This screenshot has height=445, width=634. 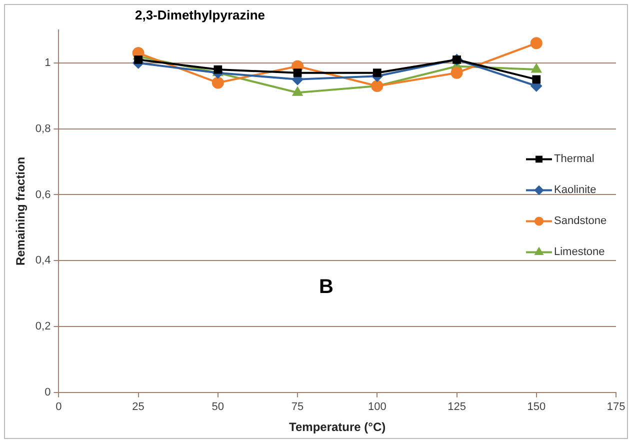 What do you see at coordinates (43, 326) in the screenshot?
I see `y-tick-label: 0,2` at bounding box center [43, 326].